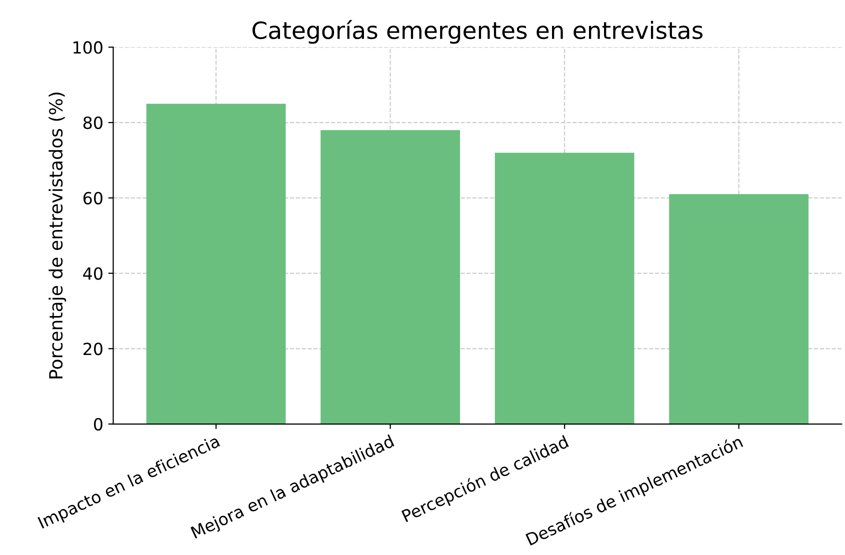 This screenshot has width=845, height=555. What do you see at coordinates (88, 47) in the screenshot?
I see `y-tick-label: 100` at bounding box center [88, 47].